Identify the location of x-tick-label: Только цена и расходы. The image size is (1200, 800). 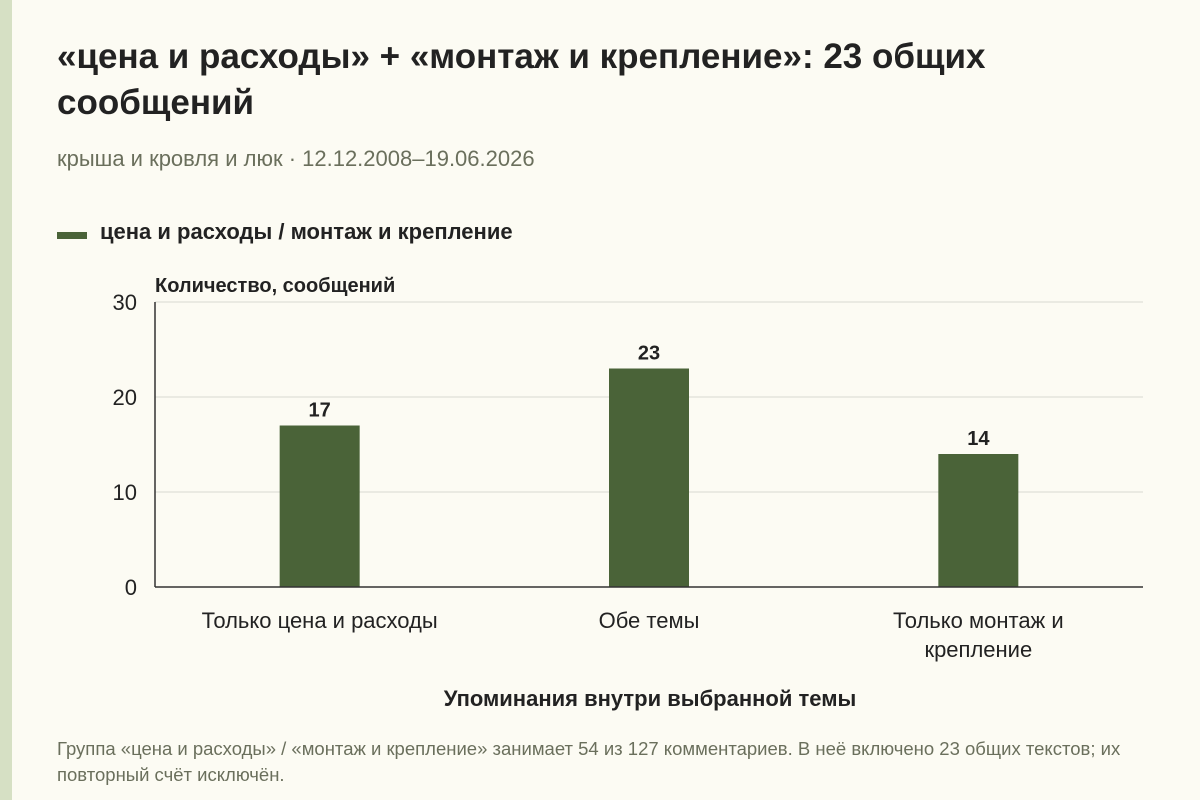
(319, 620).